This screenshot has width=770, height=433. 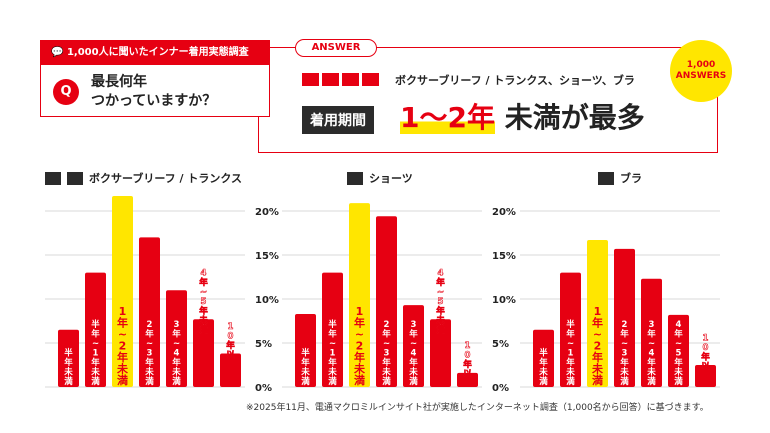 What do you see at coordinates (701, 76) in the screenshot?
I see `badge-line2: ANSWERS` at bounding box center [701, 76].